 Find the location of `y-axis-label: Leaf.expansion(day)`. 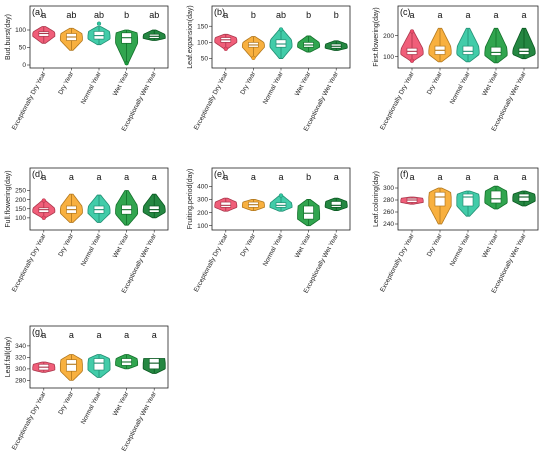

y-axis-label: Leaf.expansion(day) is located at coordinates (190, 36).